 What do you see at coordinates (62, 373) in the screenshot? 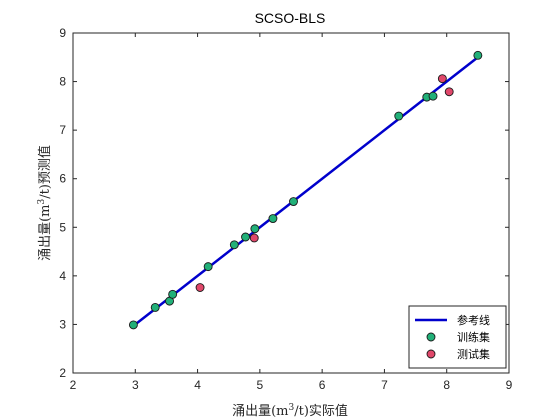
I see `y-tick-label: 2` at bounding box center [62, 373].